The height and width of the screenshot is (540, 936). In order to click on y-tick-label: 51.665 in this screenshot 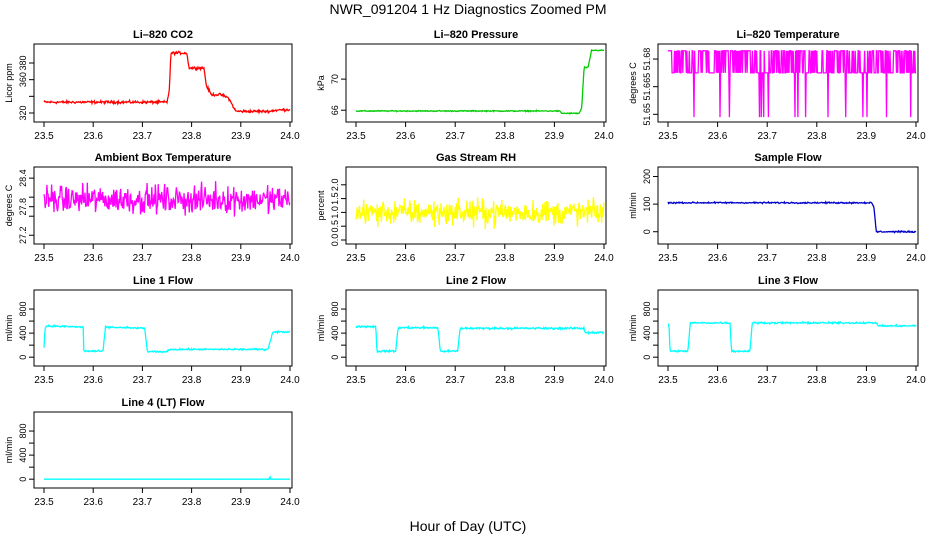, I will do `click(647, 87)`.